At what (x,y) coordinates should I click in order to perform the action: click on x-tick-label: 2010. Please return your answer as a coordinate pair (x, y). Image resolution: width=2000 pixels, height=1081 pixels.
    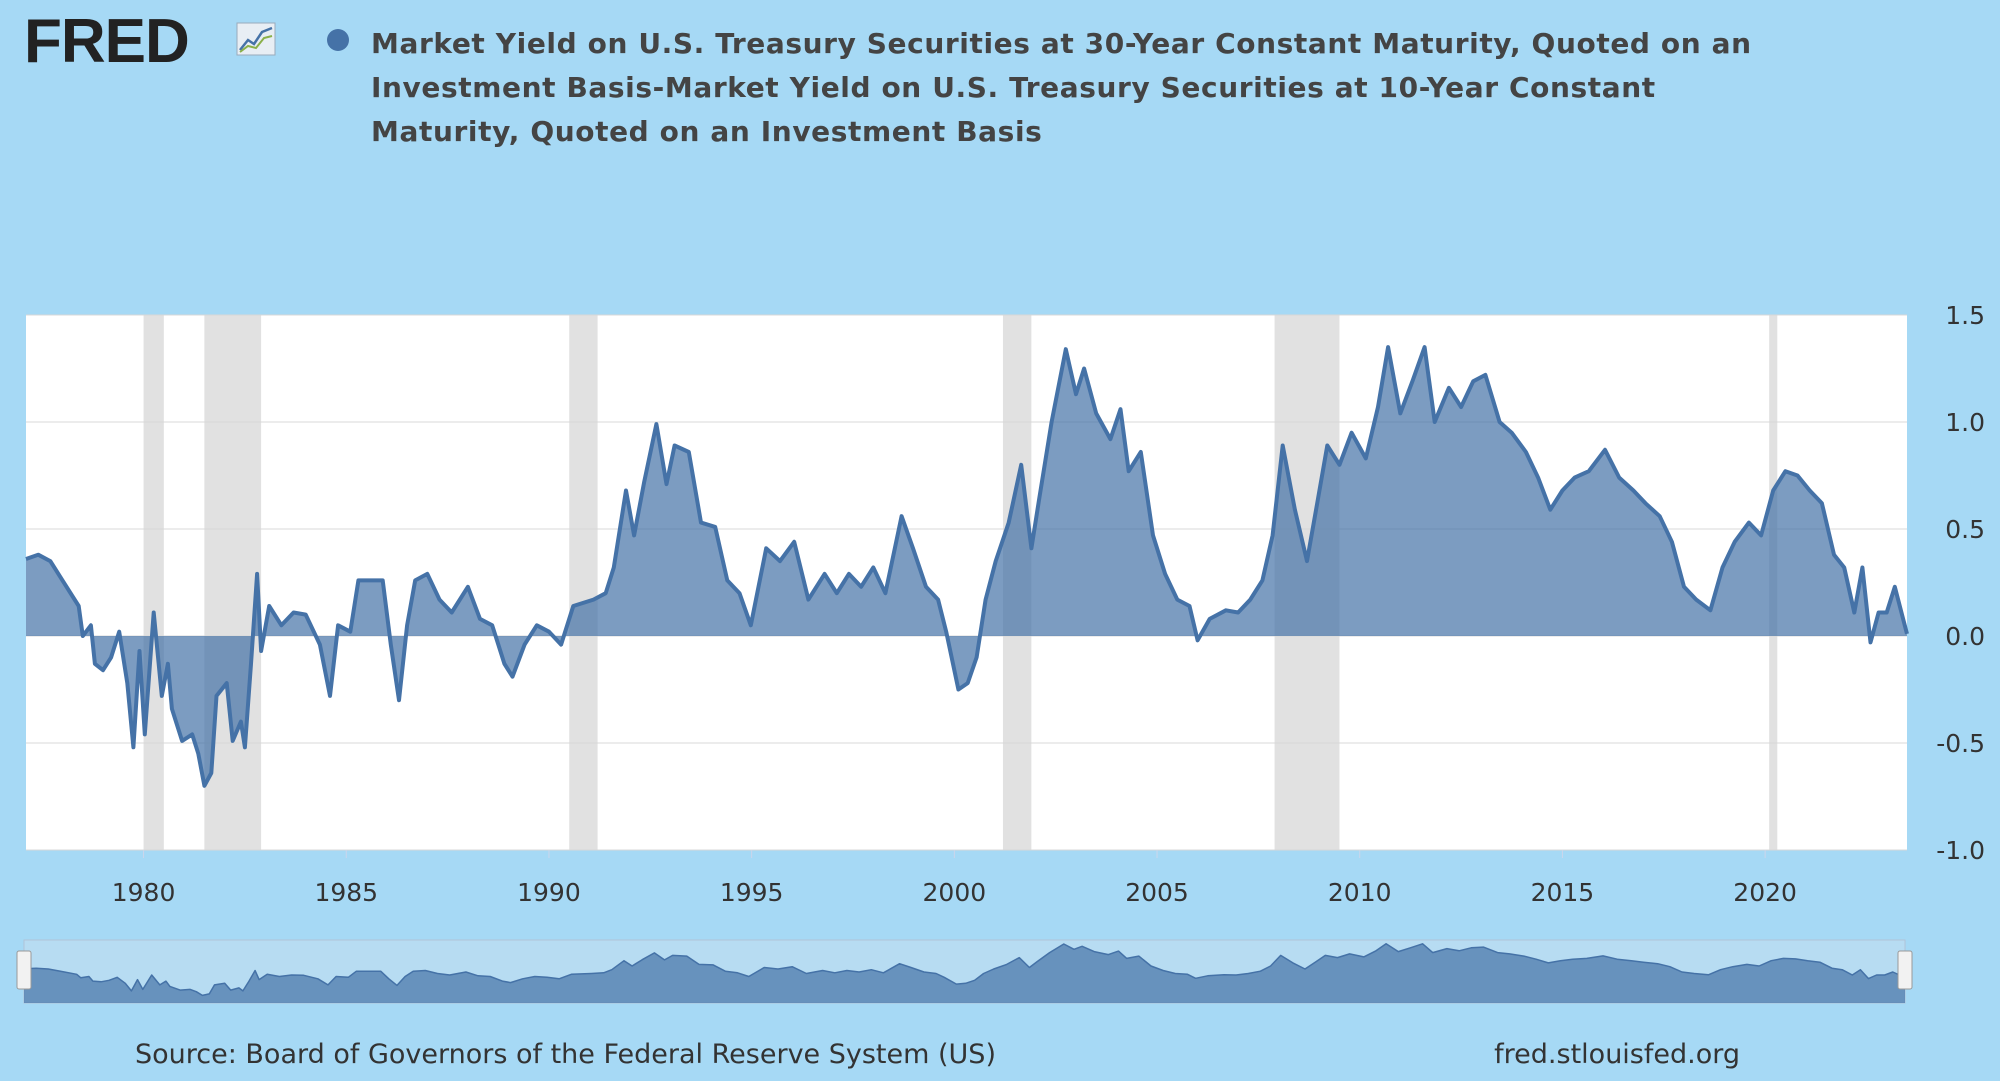
    Looking at the image, I should click on (1360, 892).